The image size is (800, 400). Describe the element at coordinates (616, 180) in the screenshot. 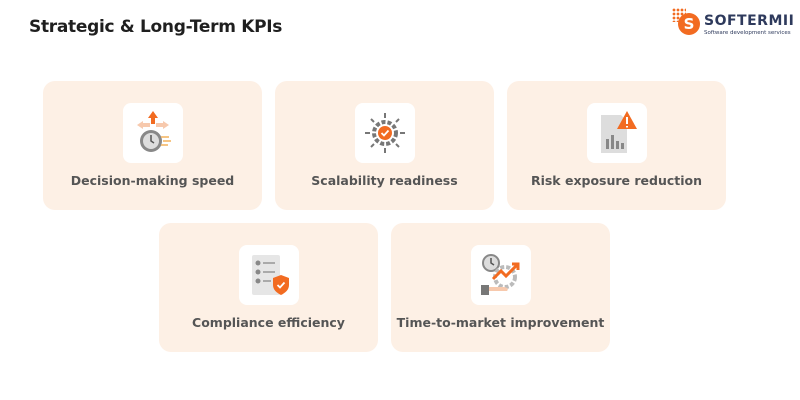

I see `kpi-label: Risk exposure reduction` at that location.